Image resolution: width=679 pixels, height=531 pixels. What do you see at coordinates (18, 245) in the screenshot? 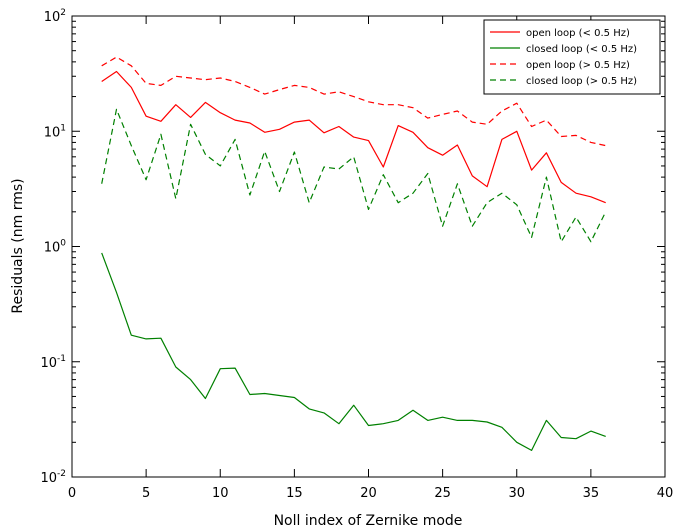
I see `y-axis-title: Residuals (nm rms)` at bounding box center [18, 245].